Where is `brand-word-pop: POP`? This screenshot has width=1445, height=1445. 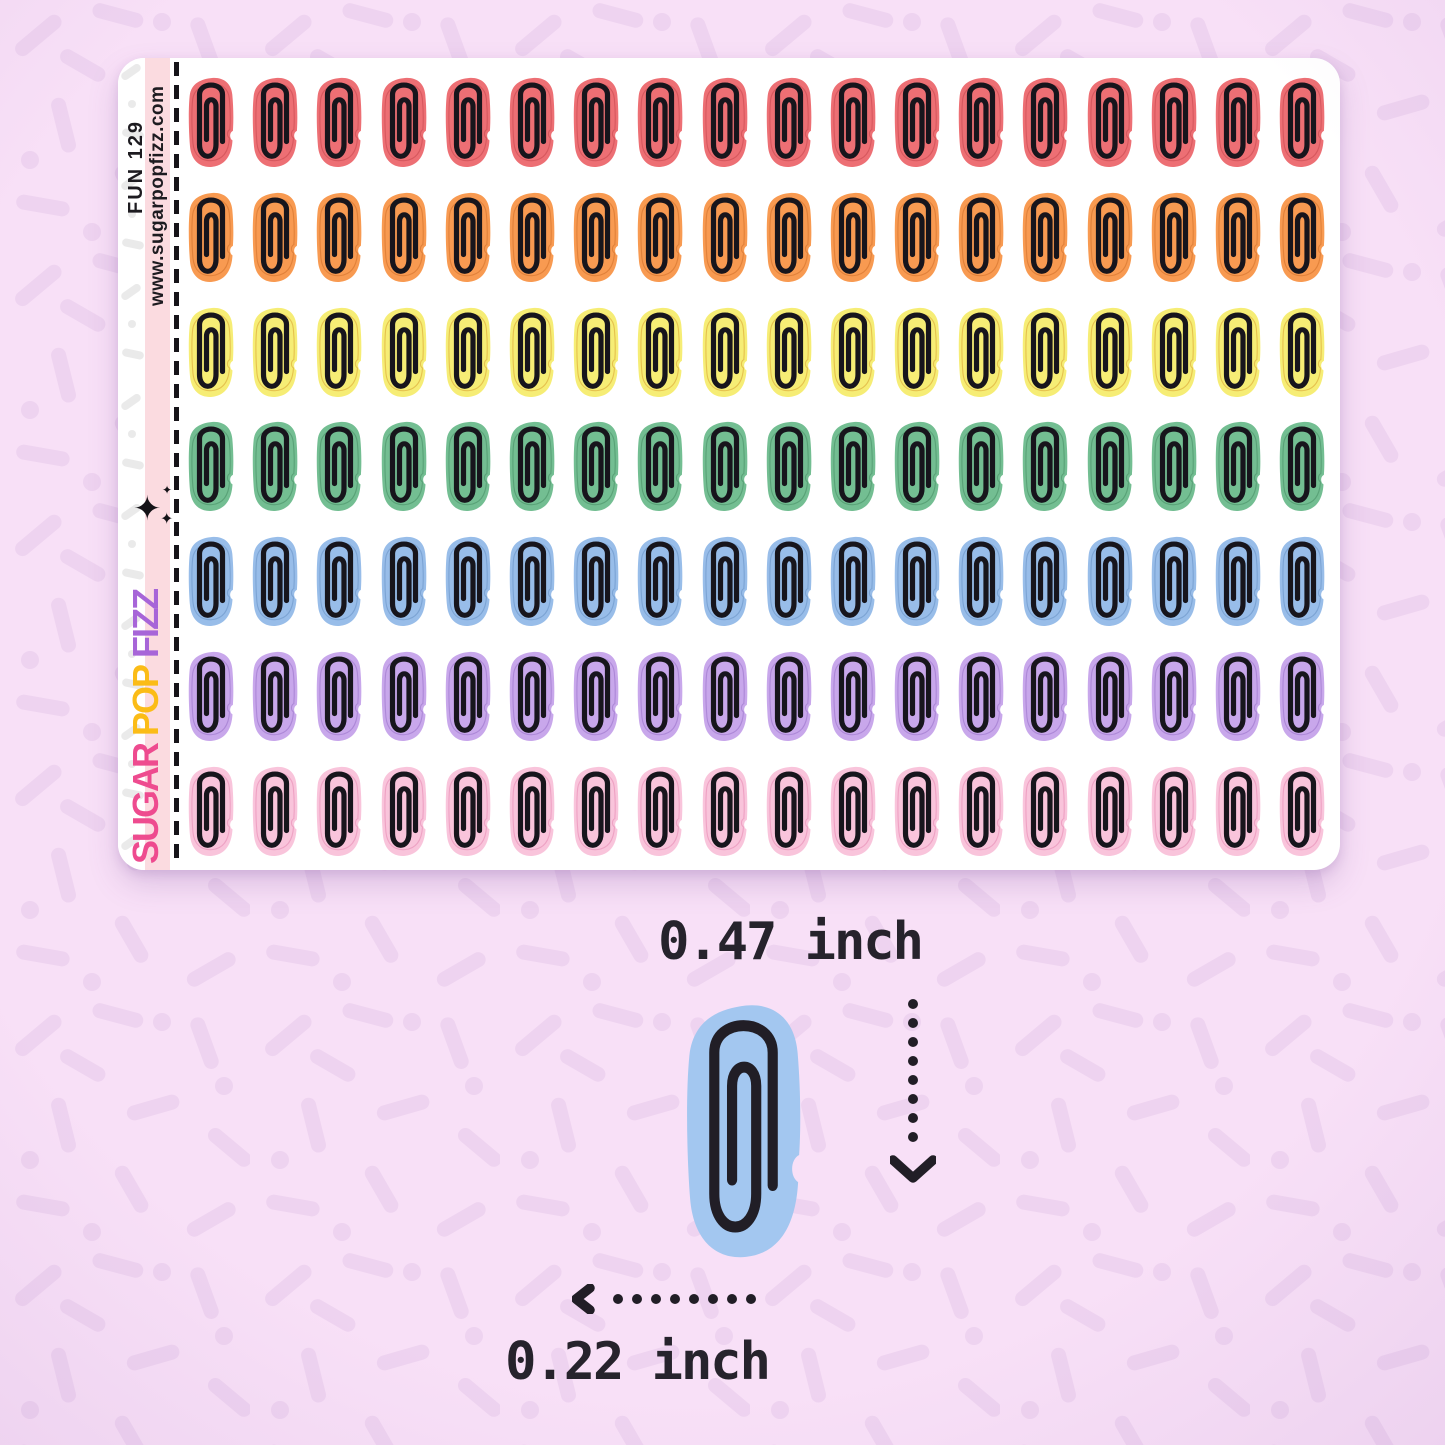 brand-word-pop: POP is located at coordinates (145, 700).